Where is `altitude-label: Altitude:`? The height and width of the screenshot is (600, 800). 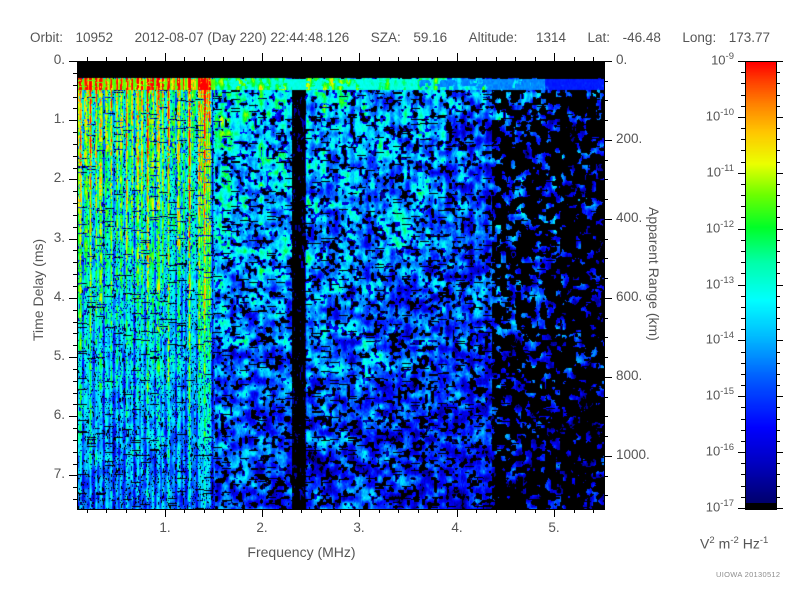
altitude-label: Altitude: is located at coordinates (493, 37).